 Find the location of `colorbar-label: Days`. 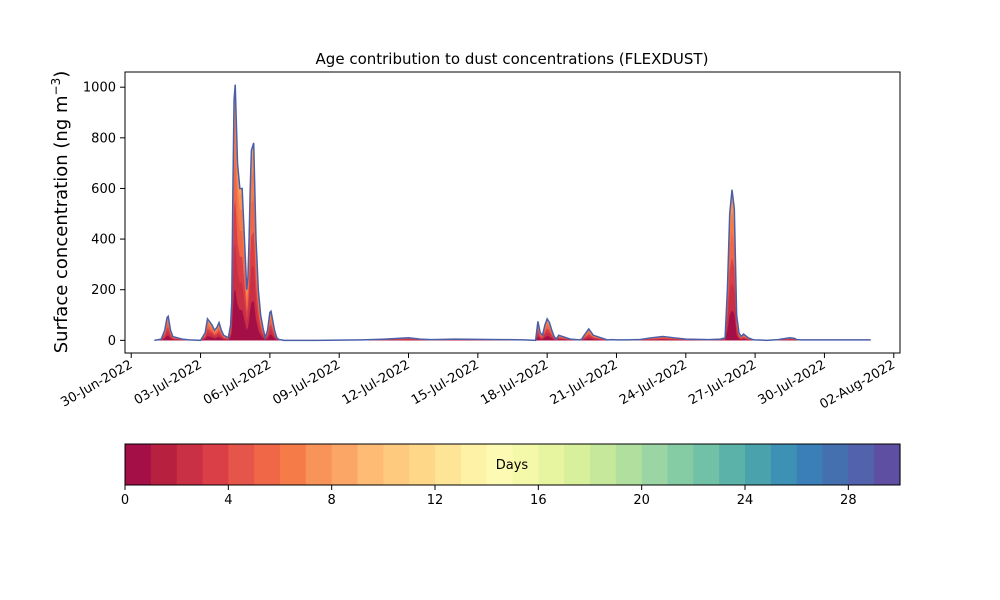

colorbar-label: Days is located at coordinates (512, 465).